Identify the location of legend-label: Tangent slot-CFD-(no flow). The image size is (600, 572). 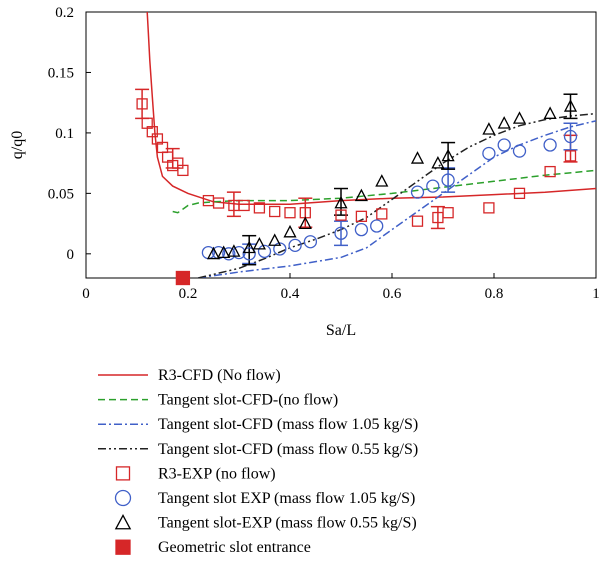
(248, 400).